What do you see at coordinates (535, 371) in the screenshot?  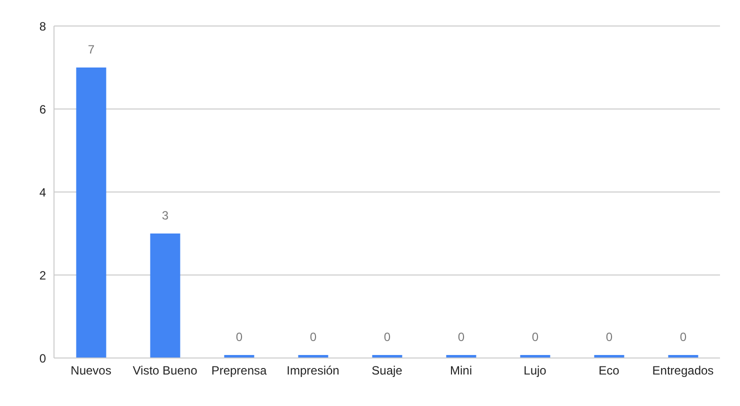 I see `x-tick-label: Lujo` at bounding box center [535, 371].